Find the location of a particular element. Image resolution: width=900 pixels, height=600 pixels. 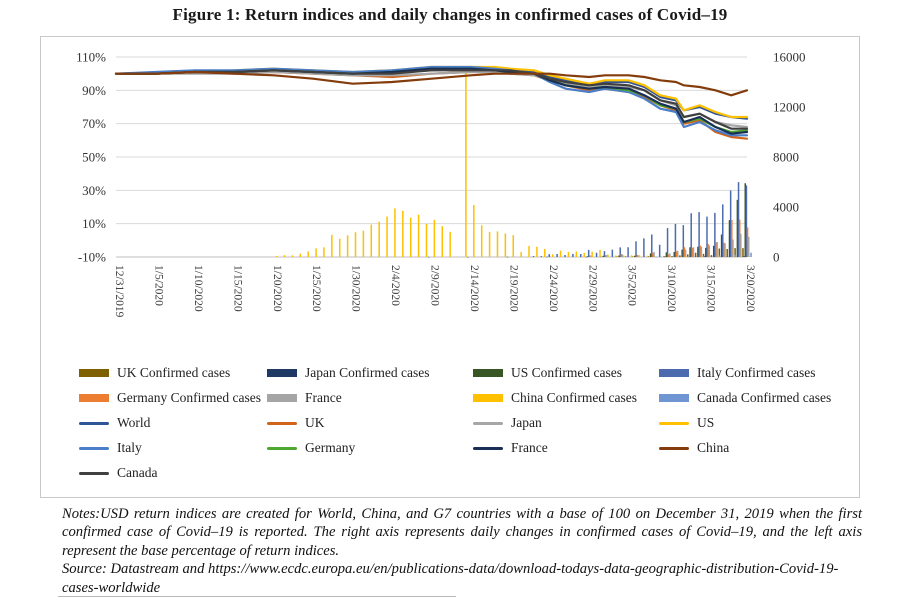

legend-label: Germany is located at coordinates (330, 447).